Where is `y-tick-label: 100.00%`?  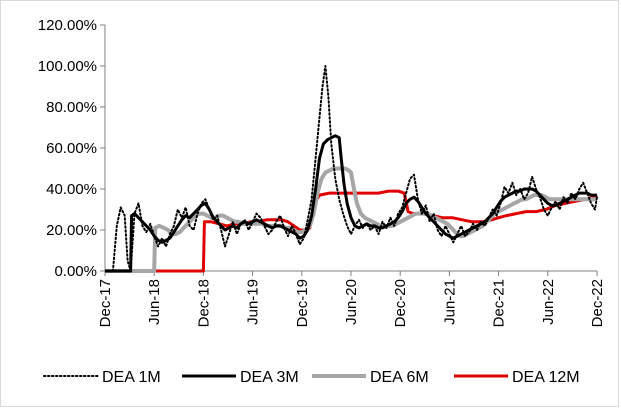
y-tick-label: 100.00% is located at coordinates (67, 66).